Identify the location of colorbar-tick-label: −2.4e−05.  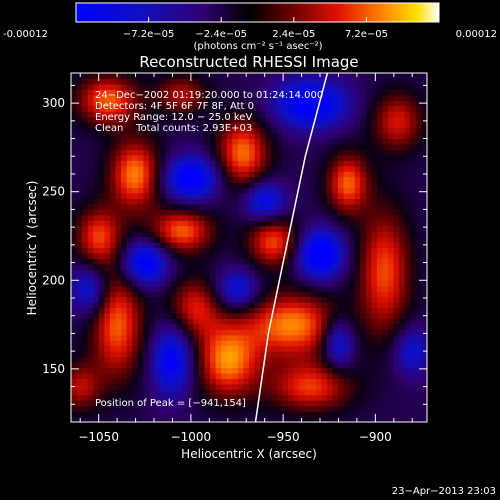
(221, 34).